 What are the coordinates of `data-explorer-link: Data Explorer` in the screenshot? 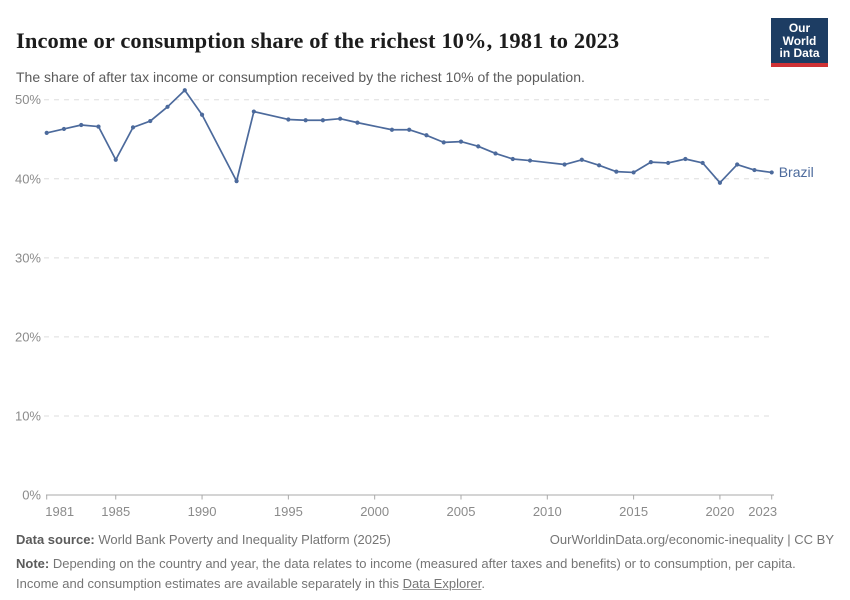 It's located at (442, 583).